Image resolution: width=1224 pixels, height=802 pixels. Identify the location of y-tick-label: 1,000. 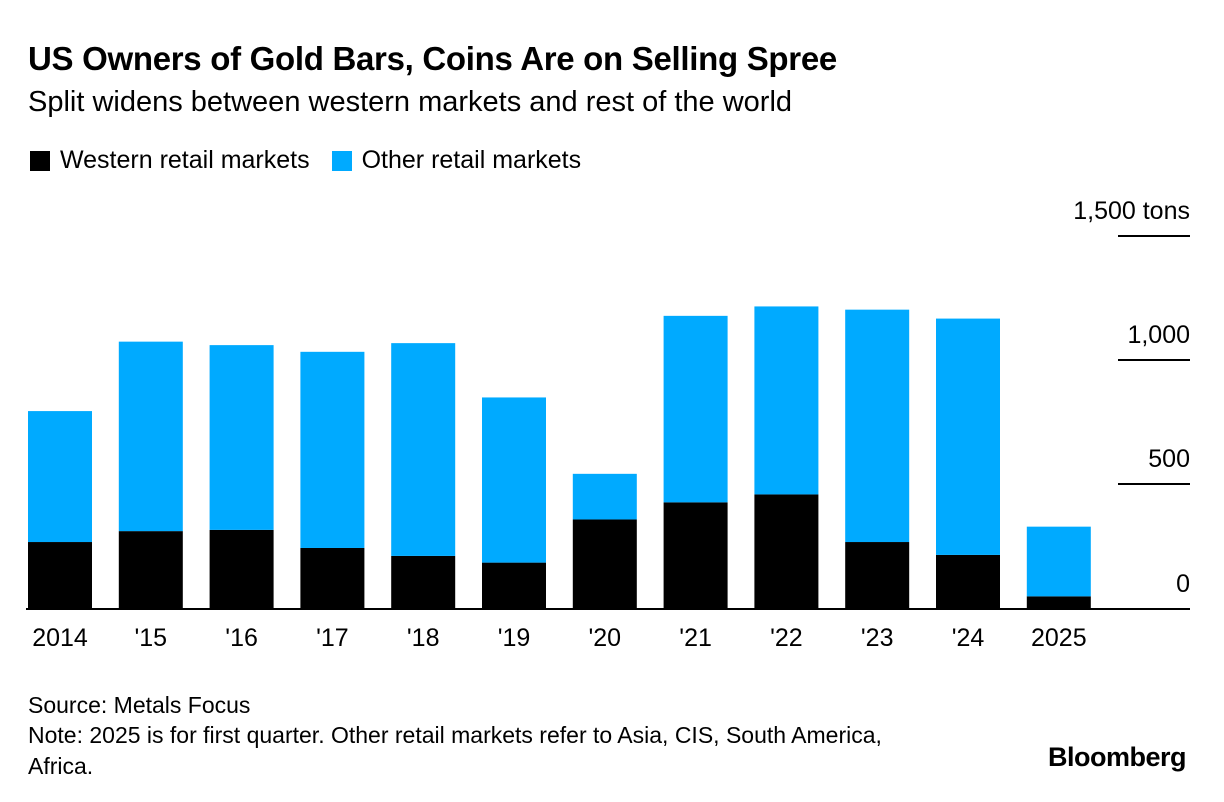
(1158, 335).